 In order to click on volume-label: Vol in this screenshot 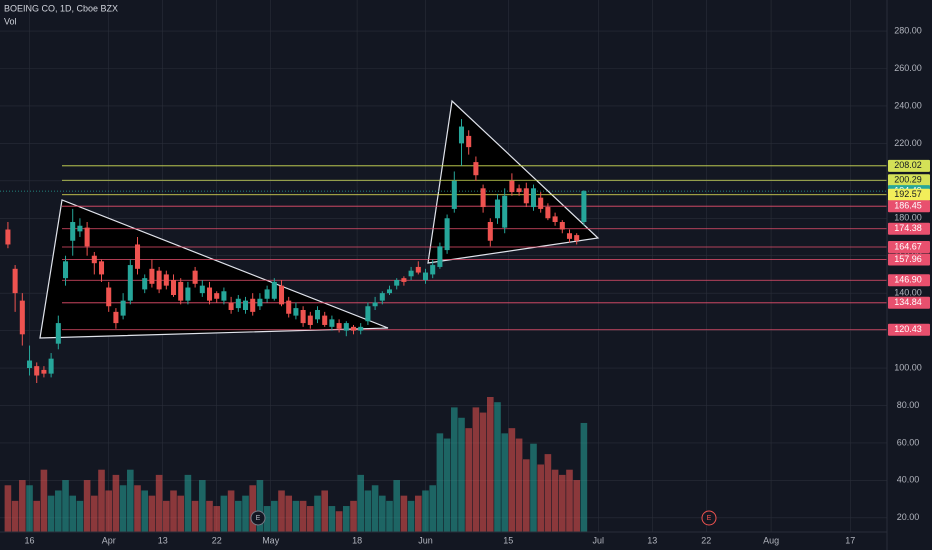, I will do `click(10, 21)`.